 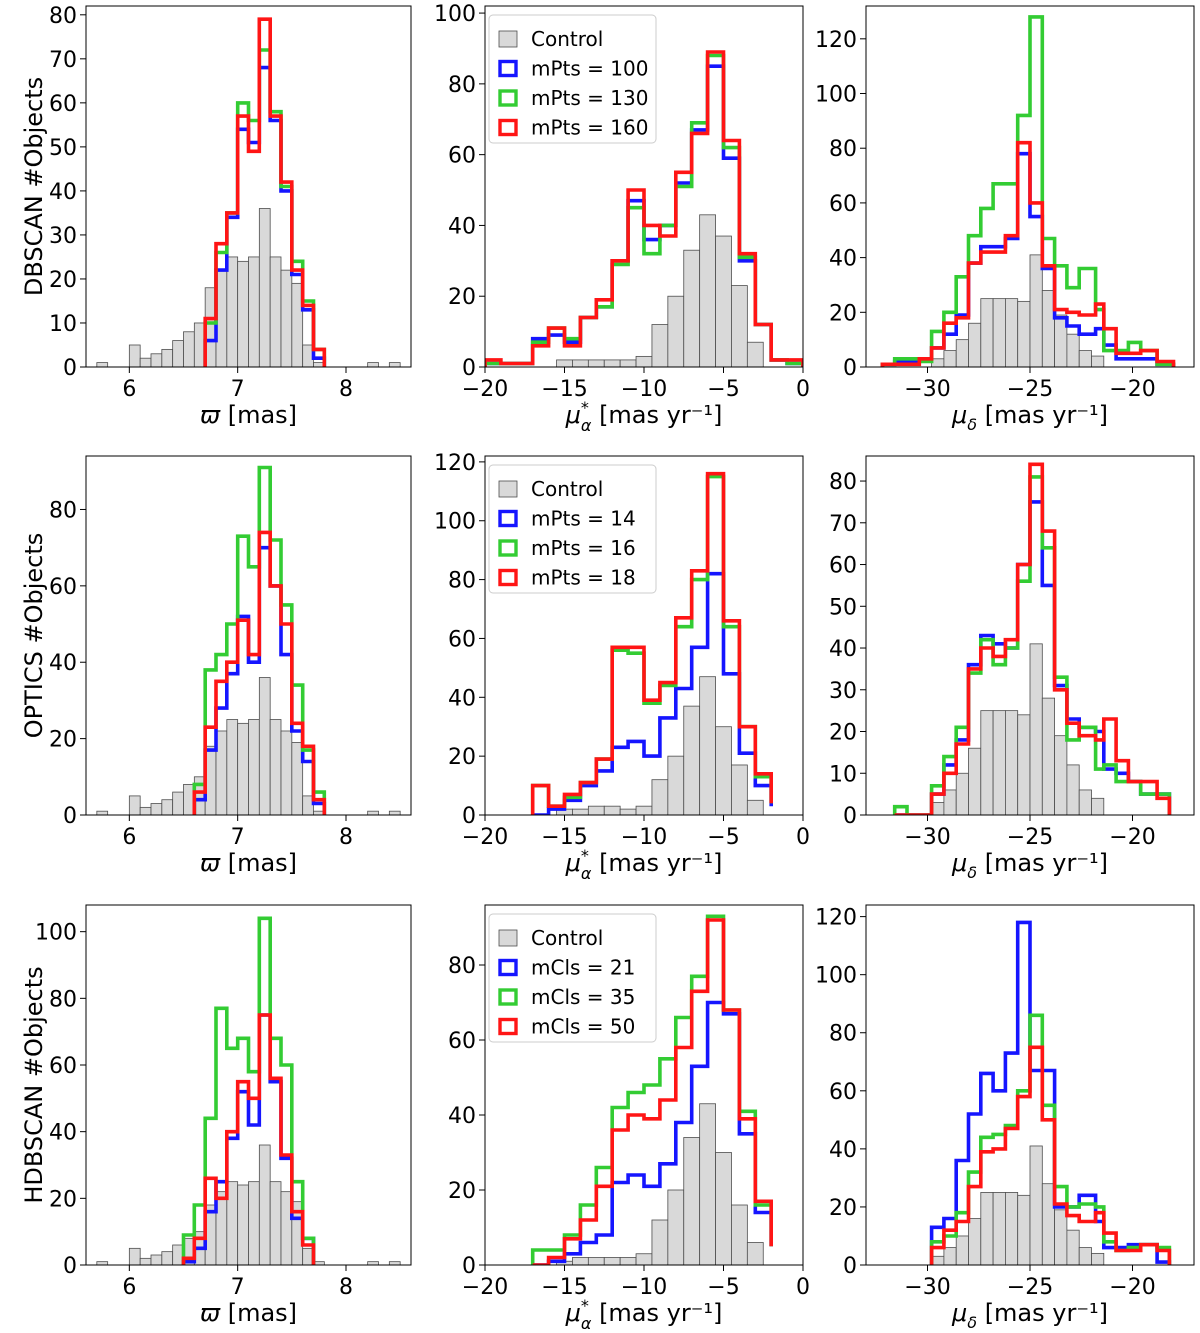 What do you see at coordinates (589, 98) in the screenshot?
I see `legend-label: mPts = 130` at bounding box center [589, 98].